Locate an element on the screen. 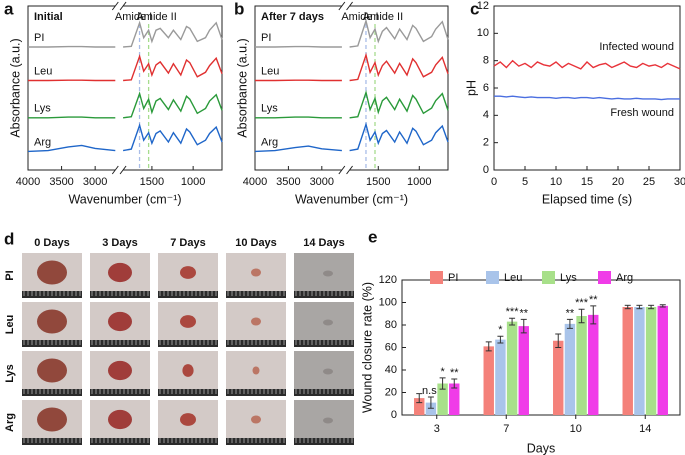 This screenshot has height=455, width=685. series-label: Fresh wound is located at coordinates (642, 113).